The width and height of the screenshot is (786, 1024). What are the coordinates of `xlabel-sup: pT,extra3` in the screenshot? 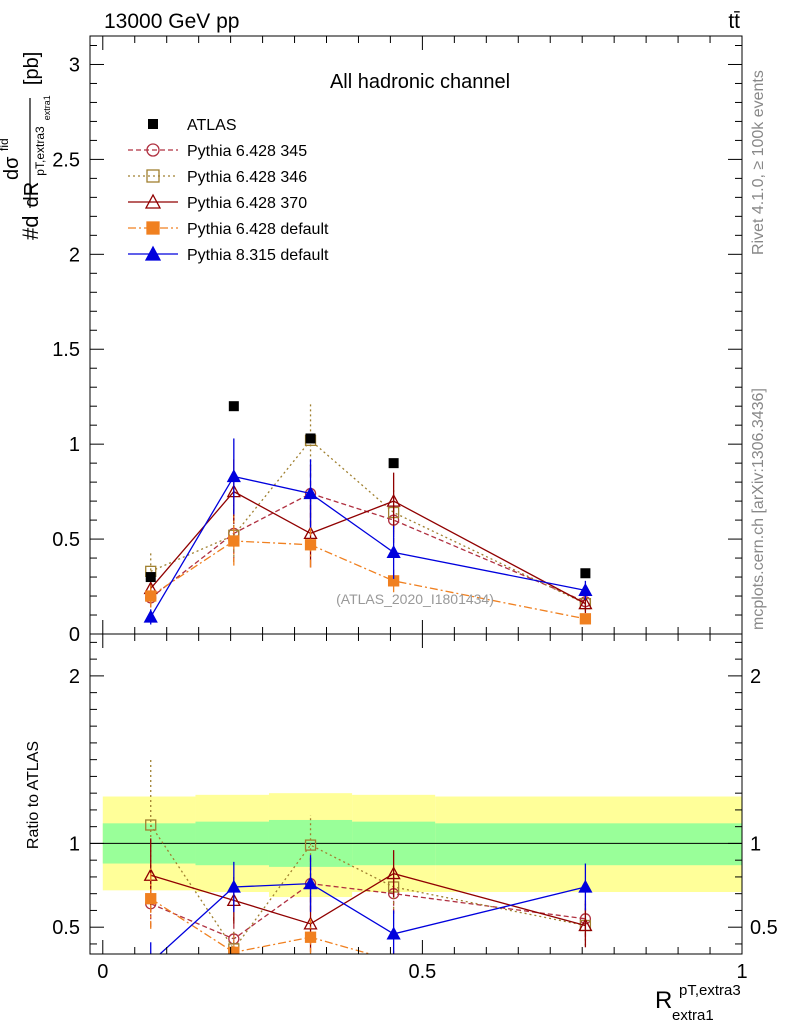 It's located at (710, 990).